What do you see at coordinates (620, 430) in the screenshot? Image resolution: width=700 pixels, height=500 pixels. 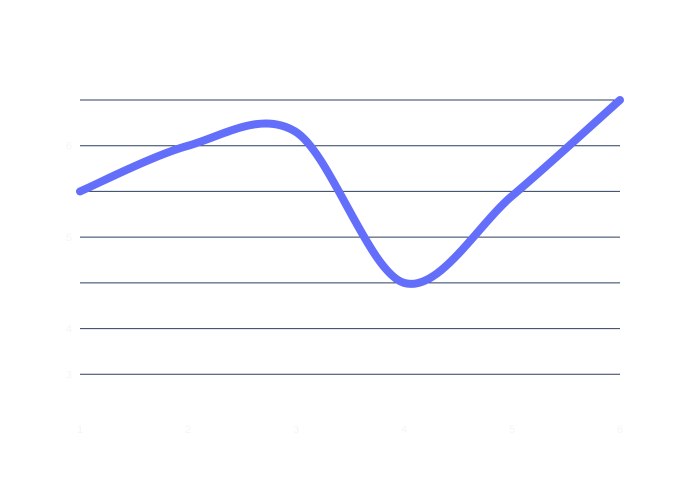 I see `x-tick-label: 6` at bounding box center [620, 430].